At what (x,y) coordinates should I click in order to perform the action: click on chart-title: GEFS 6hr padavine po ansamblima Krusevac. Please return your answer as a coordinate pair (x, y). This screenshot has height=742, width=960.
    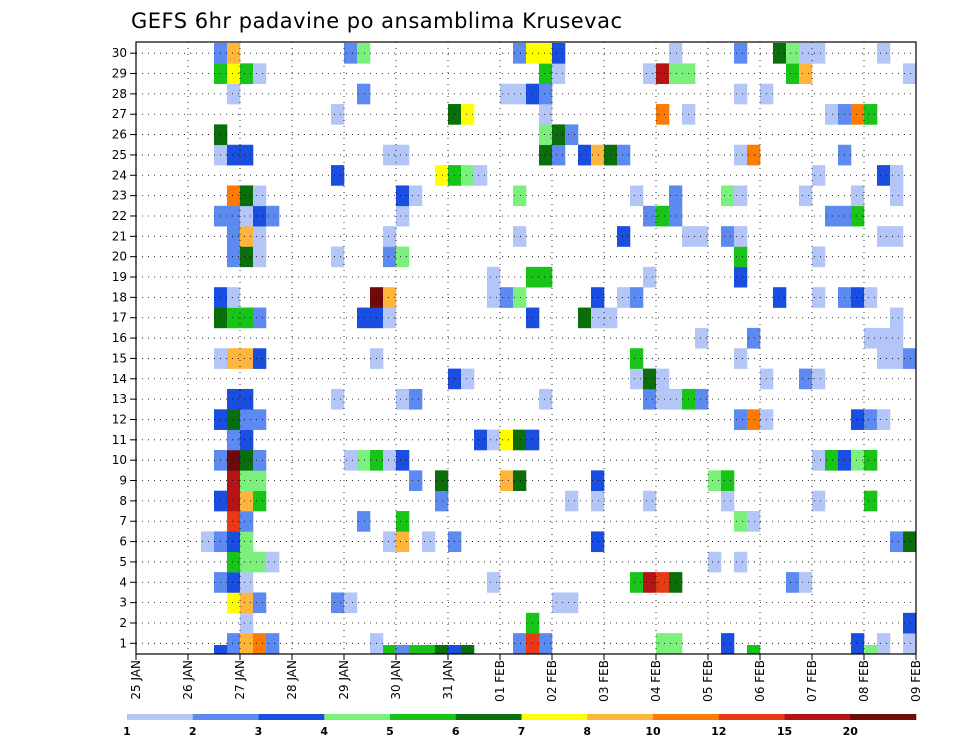
    Looking at the image, I should click on (377, 21).